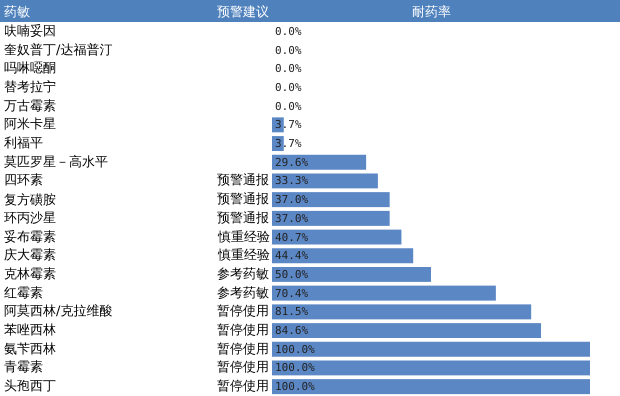 This screenshot has width=620, height=396. I want to click on y-tick-label: 万古霉素, so click(30, 106).